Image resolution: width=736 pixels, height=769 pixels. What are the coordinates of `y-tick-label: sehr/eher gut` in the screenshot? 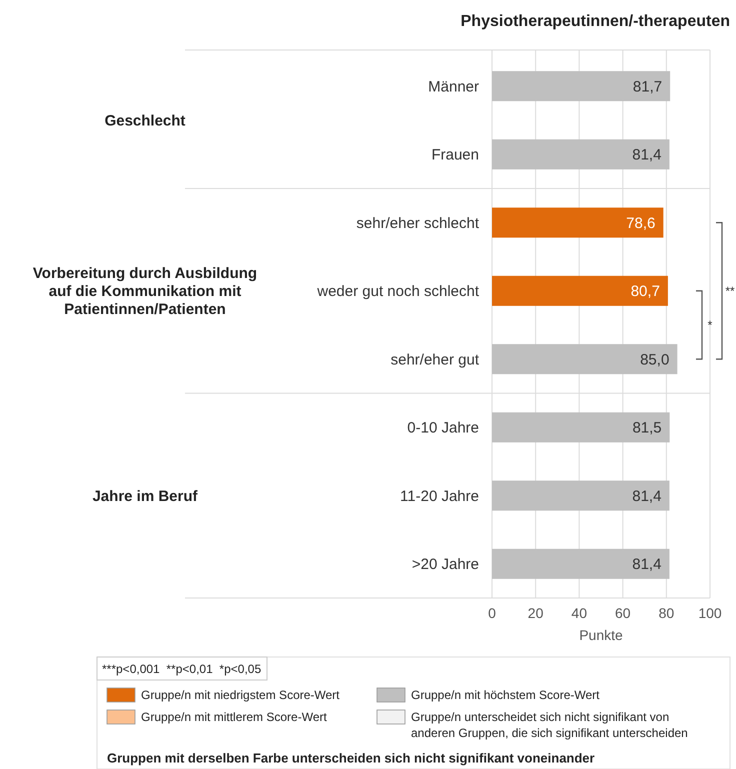 It's located at (435, 359).